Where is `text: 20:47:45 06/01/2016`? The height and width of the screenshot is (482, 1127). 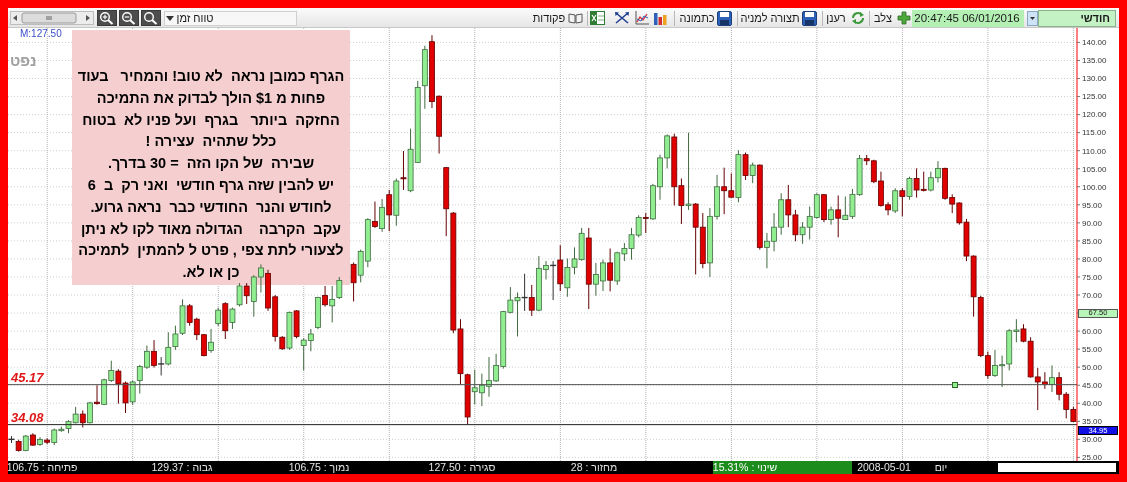 text: 20:47:45 06/01/2016 is located at coordinates (967, 18).